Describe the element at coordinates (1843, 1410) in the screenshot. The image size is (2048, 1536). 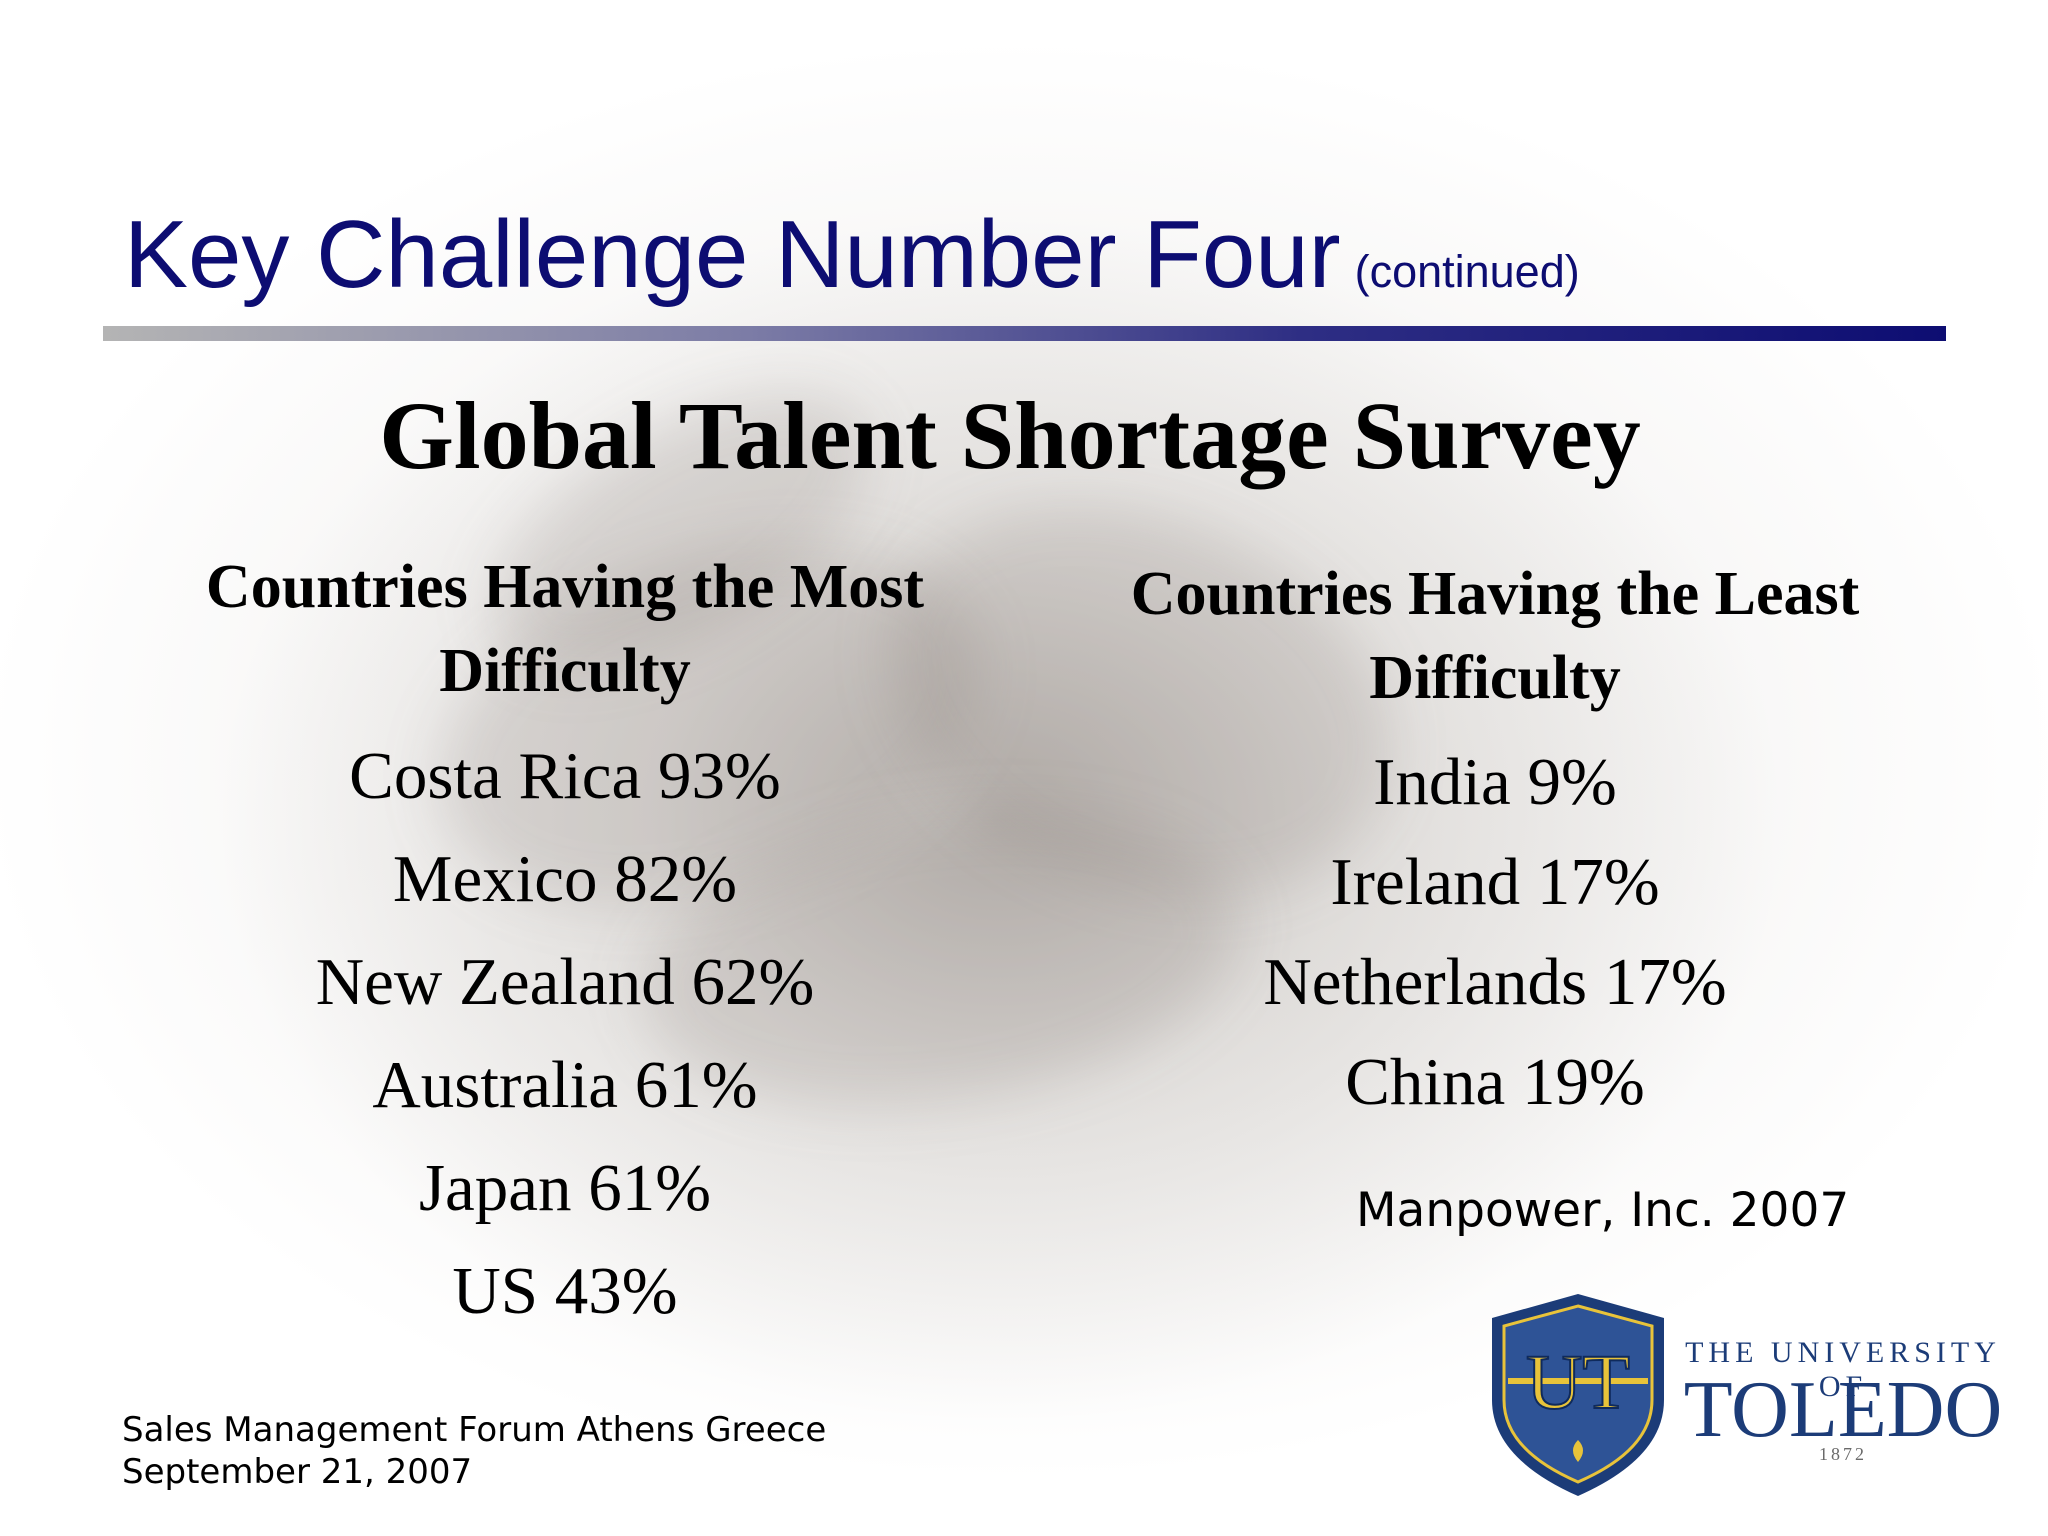
I see `logo-line2: TOLEDO` at that location.